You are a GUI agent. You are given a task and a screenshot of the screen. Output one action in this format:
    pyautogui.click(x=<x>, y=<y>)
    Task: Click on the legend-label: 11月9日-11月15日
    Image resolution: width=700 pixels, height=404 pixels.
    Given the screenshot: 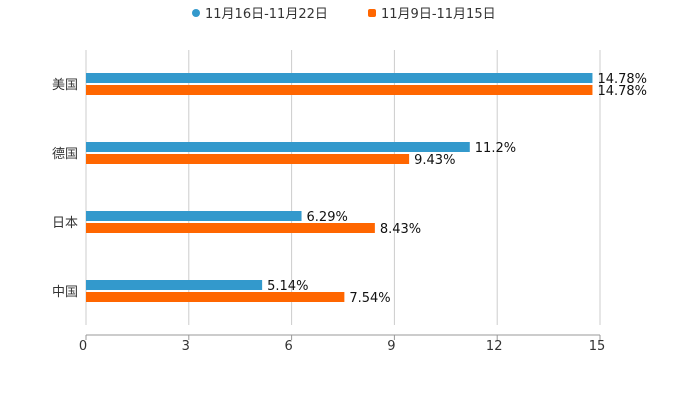 What is the action you would take?
    pyautogui.click(x=438, y=14)
    